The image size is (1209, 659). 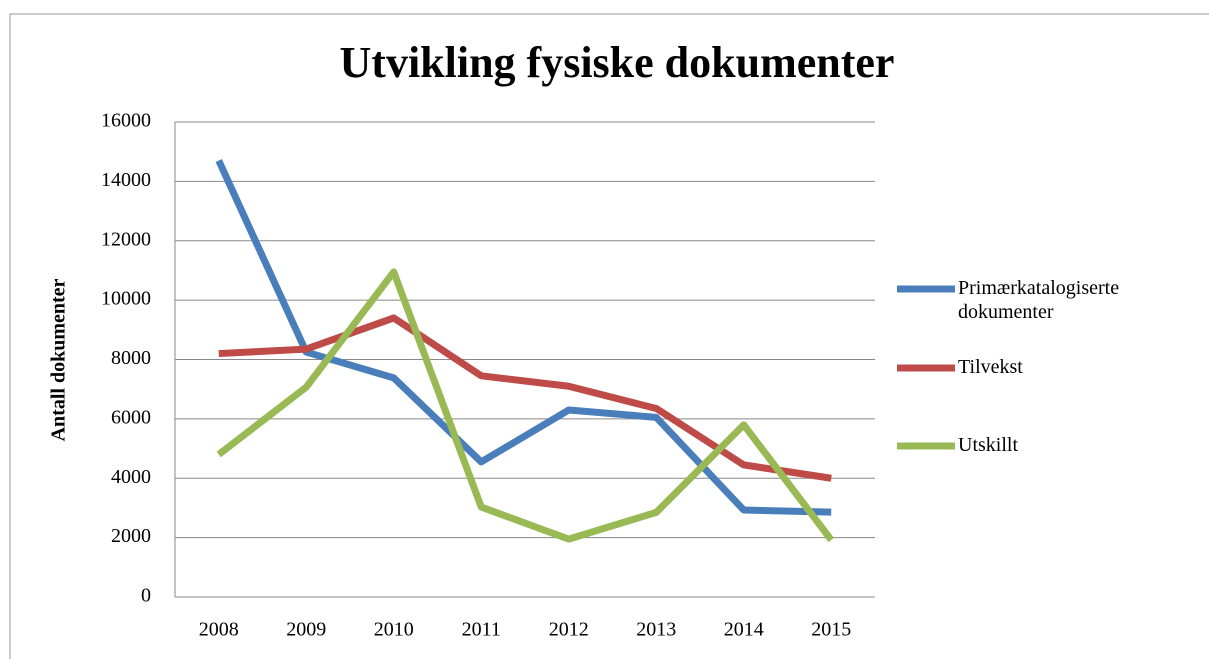 I want to click on legend-label: Utskillt, so click(x=988, y=445).